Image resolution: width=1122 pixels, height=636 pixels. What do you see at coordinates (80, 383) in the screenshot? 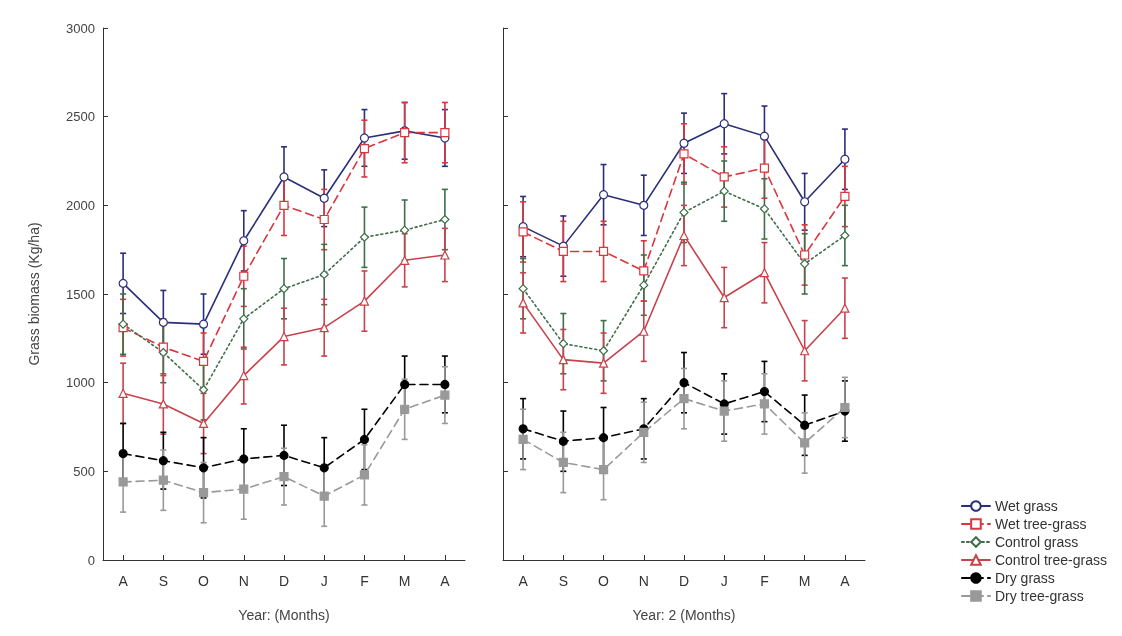
I see `y-tick-label: 1000` at bounding box center [80, 383].